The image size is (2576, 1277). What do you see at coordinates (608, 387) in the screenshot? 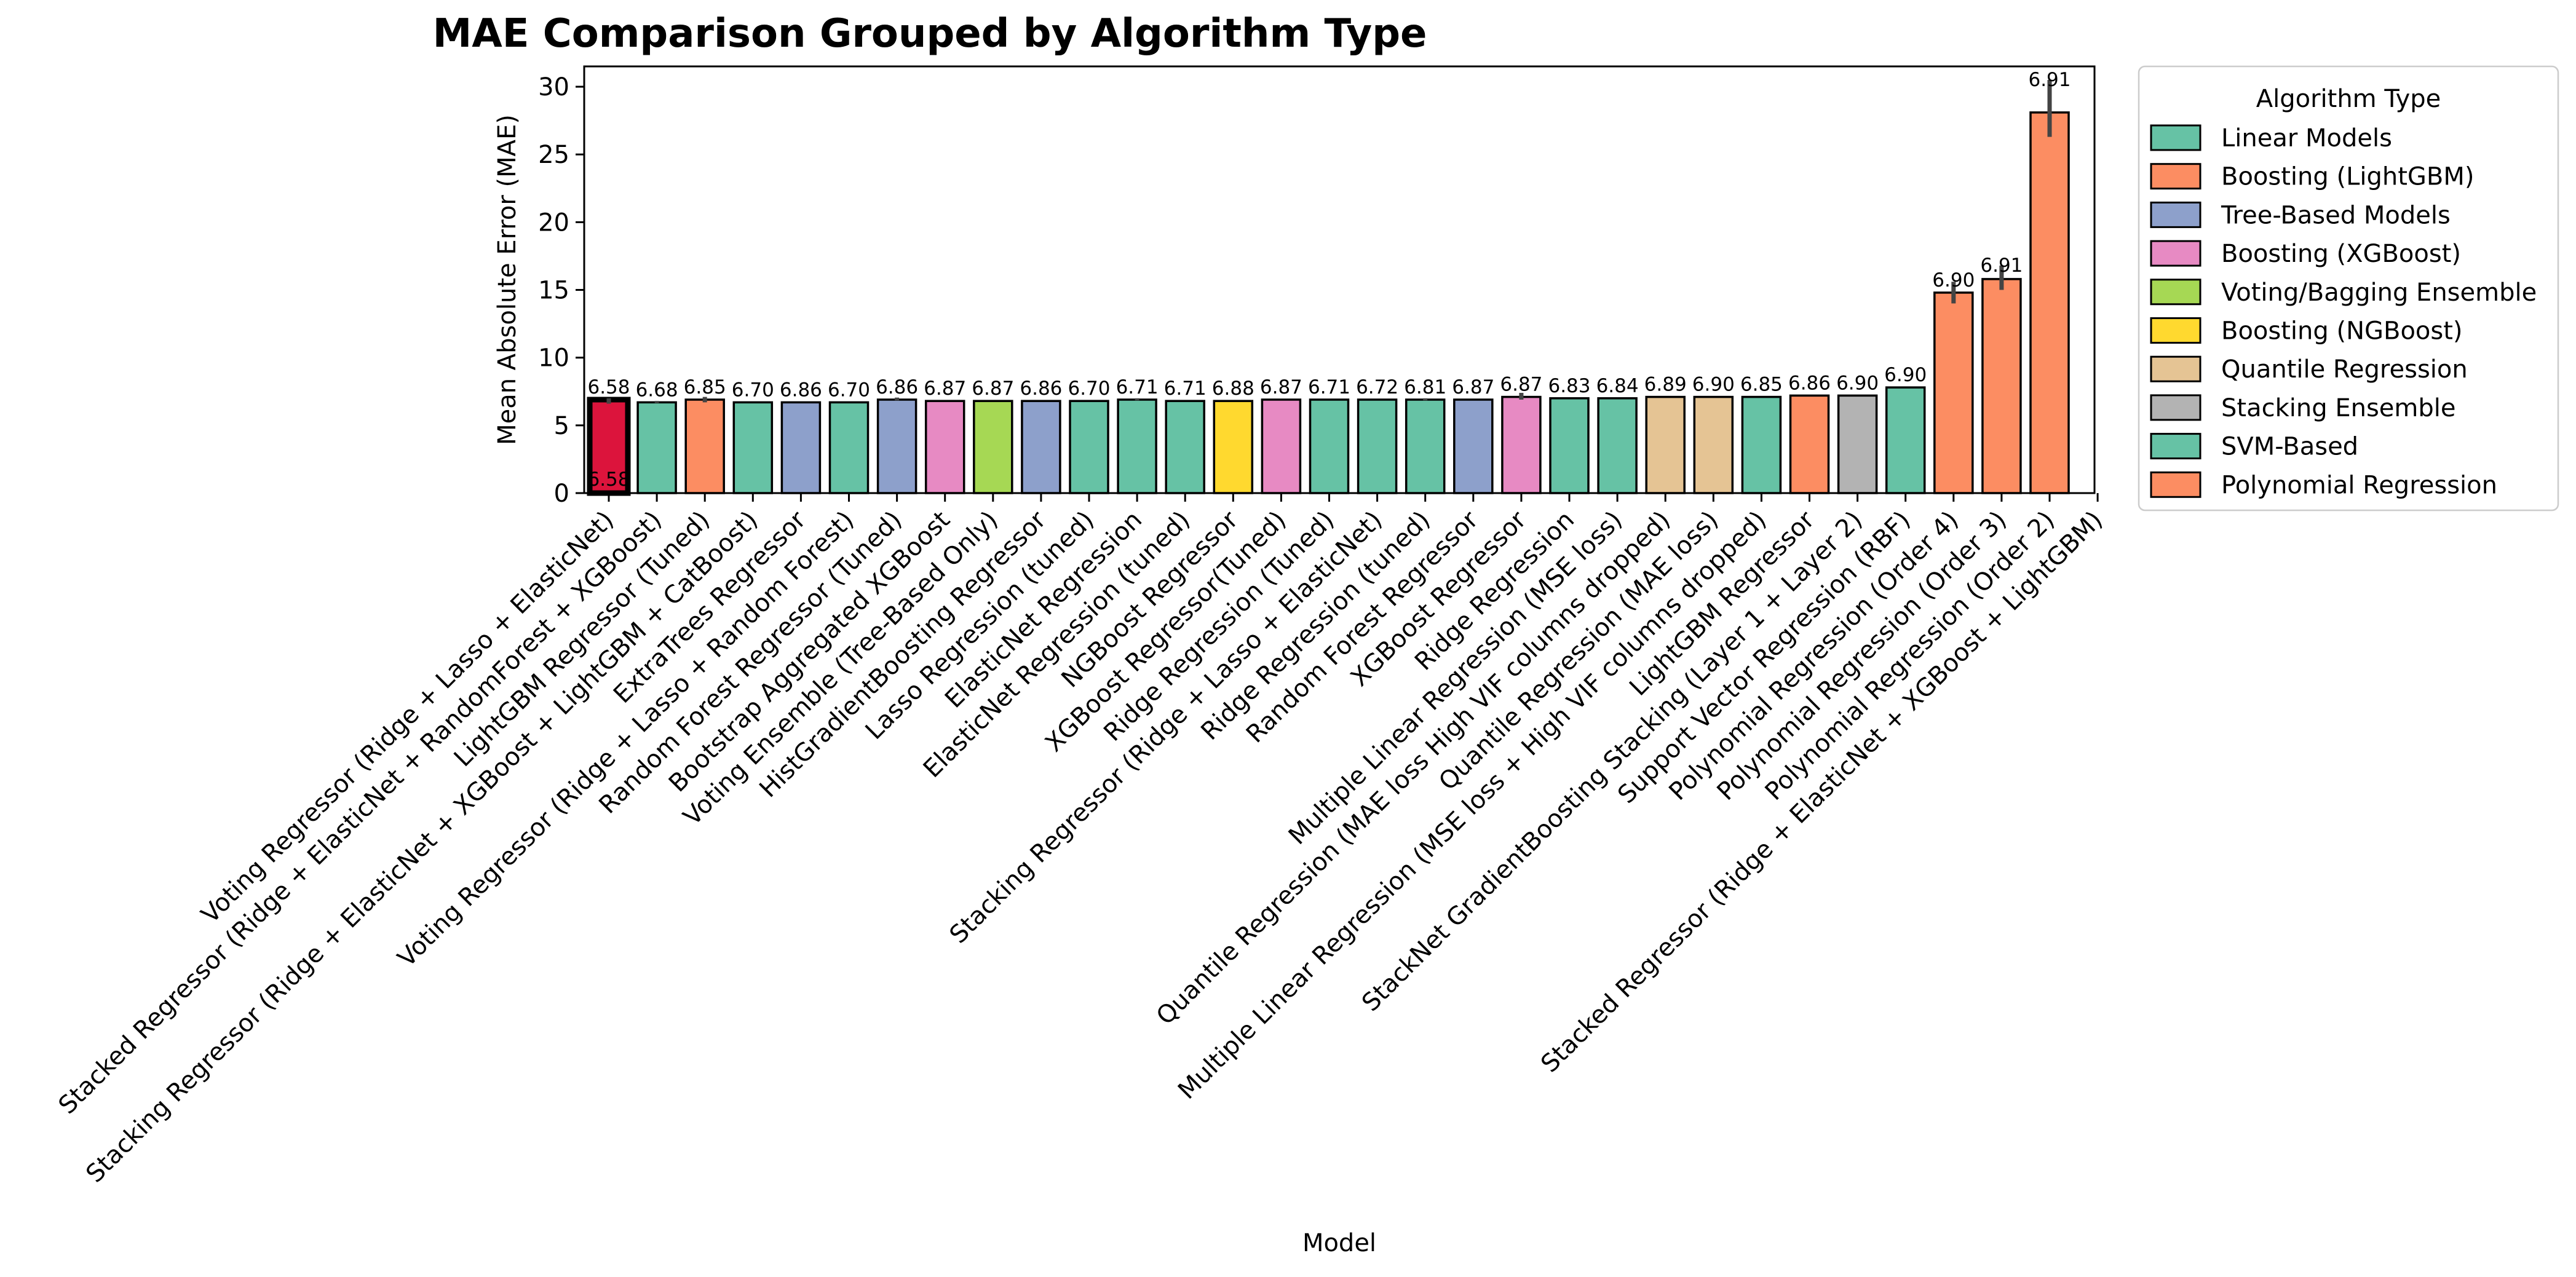
I see `data-label: 6.58` at bounding box center [608, 387].